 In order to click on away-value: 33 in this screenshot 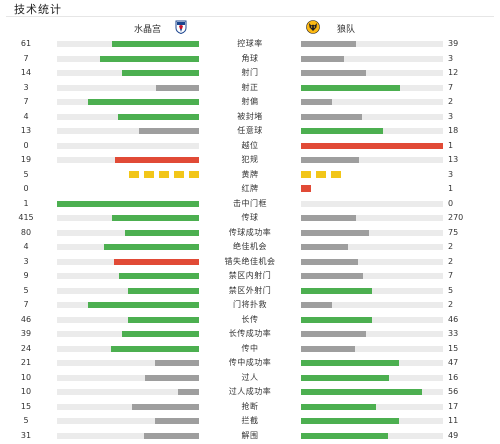, I will do `click(468, 334)`.